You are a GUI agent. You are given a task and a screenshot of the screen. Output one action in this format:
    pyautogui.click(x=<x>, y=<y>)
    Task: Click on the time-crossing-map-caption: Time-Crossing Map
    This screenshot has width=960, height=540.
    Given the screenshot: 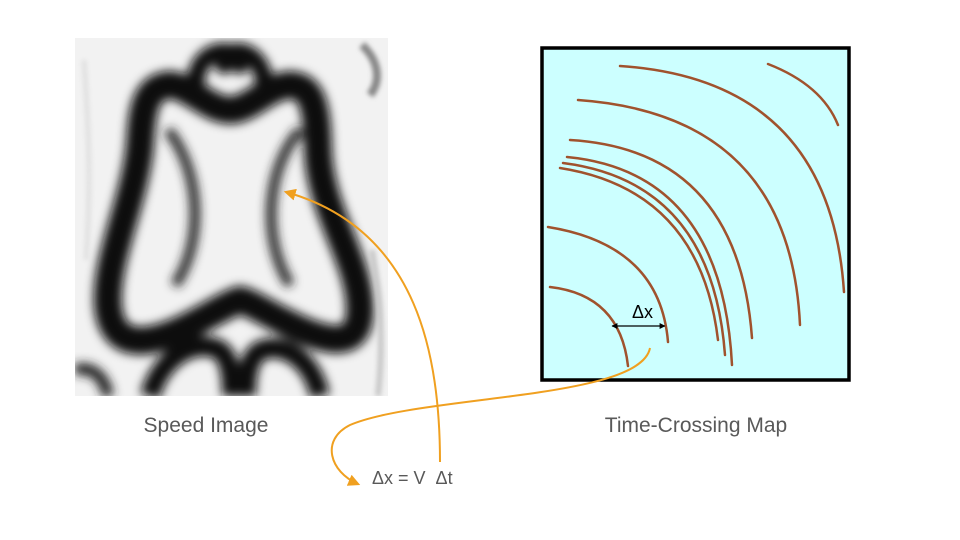 What is the action you would take?
    pyautogui.click(x=696, y=425)
    